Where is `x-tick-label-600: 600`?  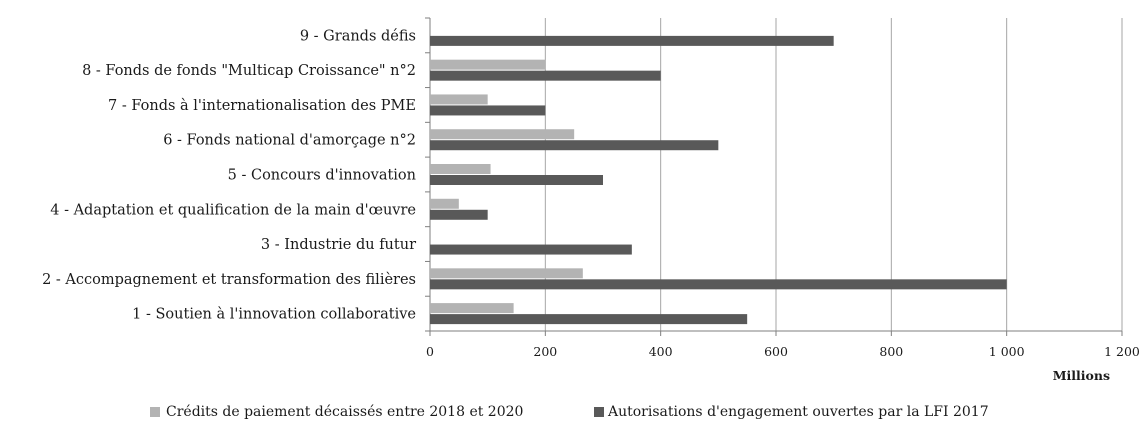
x-tick-label-600: 600 is located at coordinates (776, 351).